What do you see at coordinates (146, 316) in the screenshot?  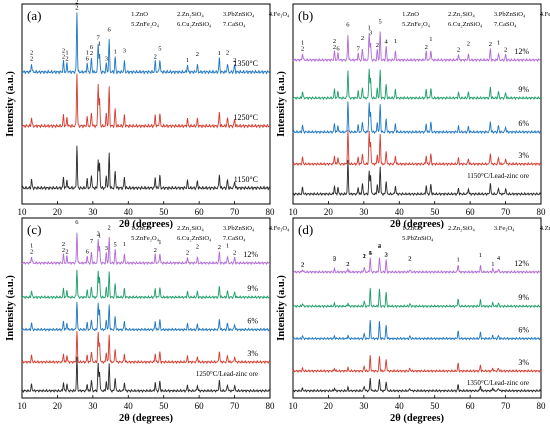 I see `trace-6%` at bounding box center [146, 316].